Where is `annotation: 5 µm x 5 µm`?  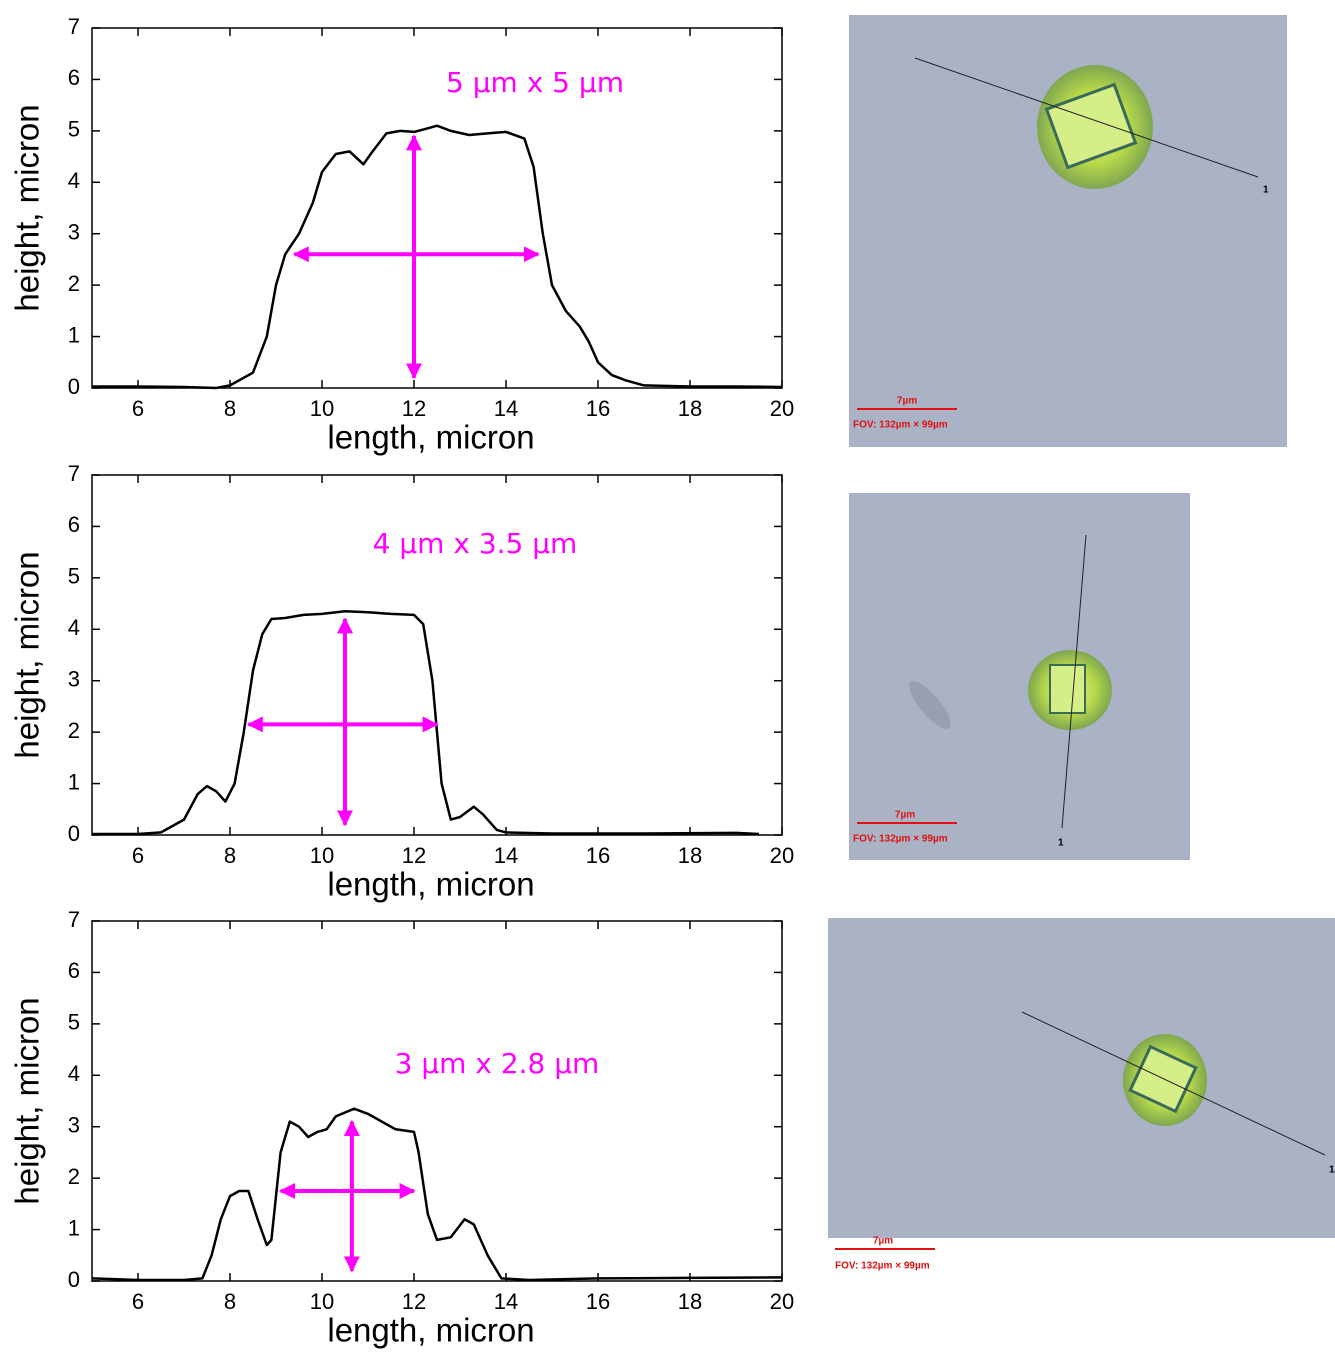 annotation: 5 µm x 5 µm is located at coordinates (535, 82).